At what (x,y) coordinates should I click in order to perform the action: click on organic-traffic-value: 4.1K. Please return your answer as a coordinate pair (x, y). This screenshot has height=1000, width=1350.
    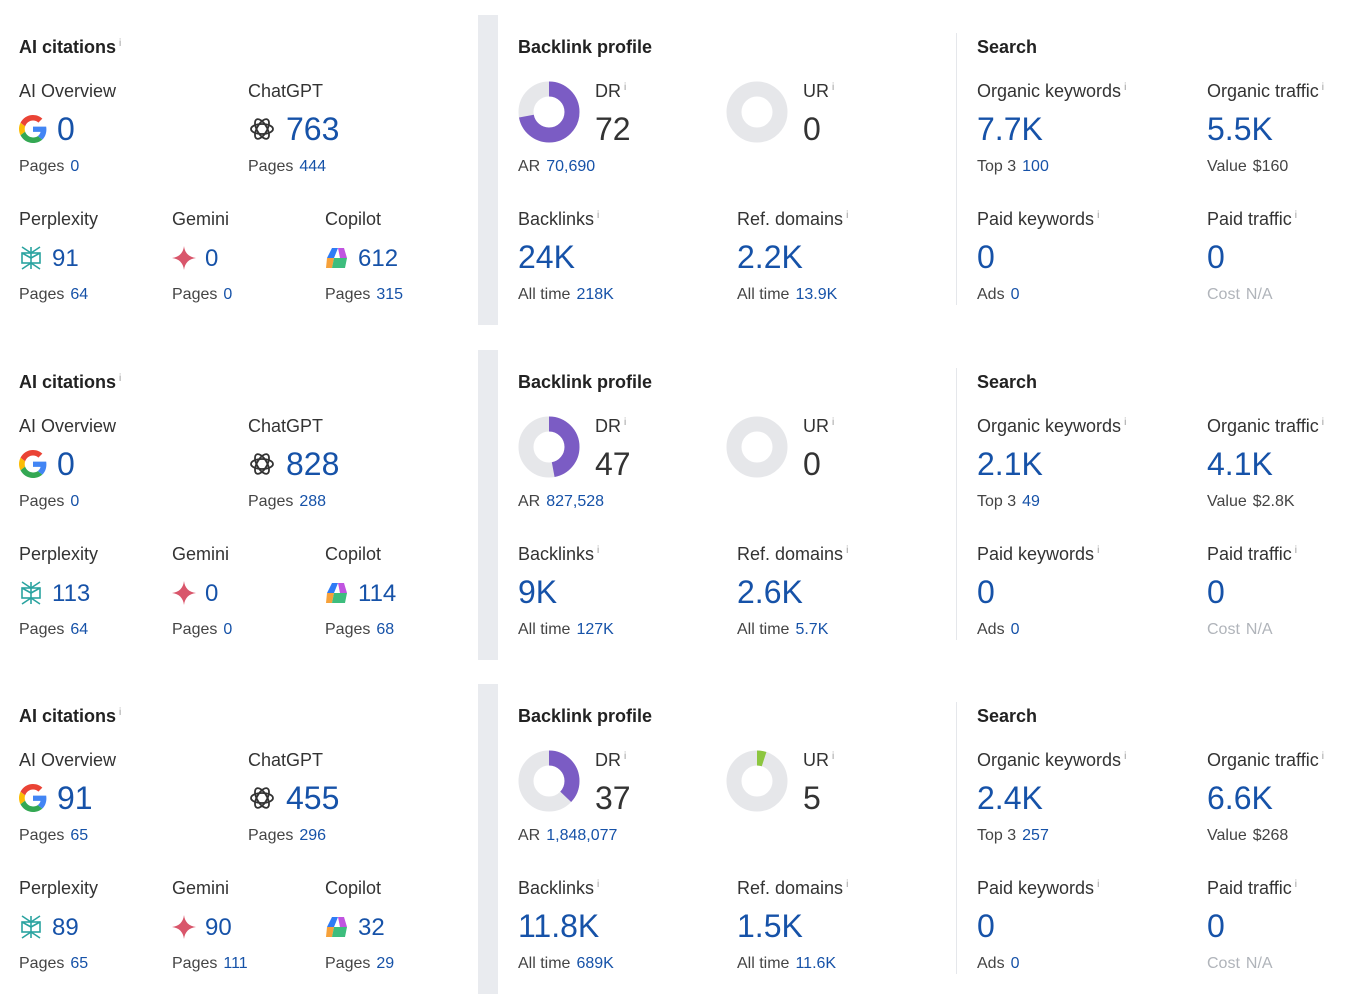
    Looking at the image, I should click on (1240, 464).